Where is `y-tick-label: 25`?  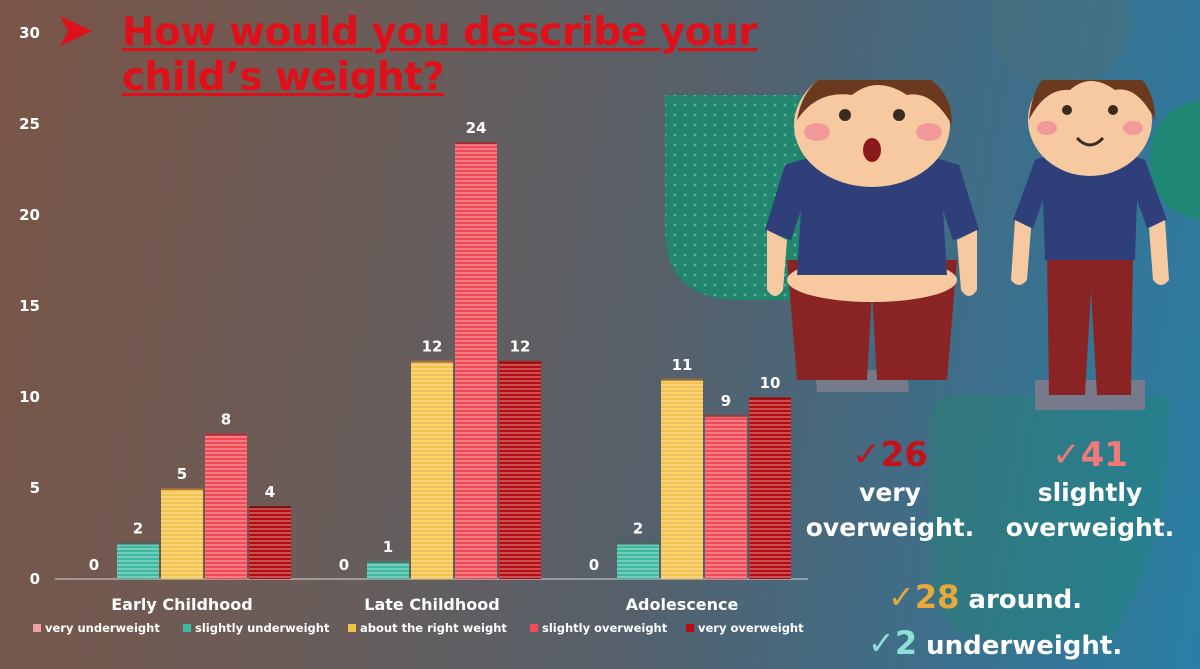
y-tick-label: 25 is located at coordinates (29, 124).